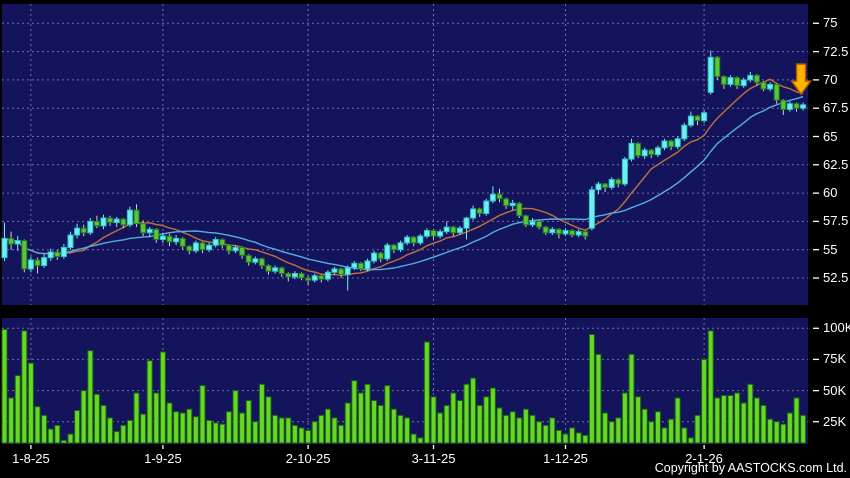  Describe the element at coordinates (163, 458) in the screenshot. I see `x-axis-label: 1-9-25` at that location.